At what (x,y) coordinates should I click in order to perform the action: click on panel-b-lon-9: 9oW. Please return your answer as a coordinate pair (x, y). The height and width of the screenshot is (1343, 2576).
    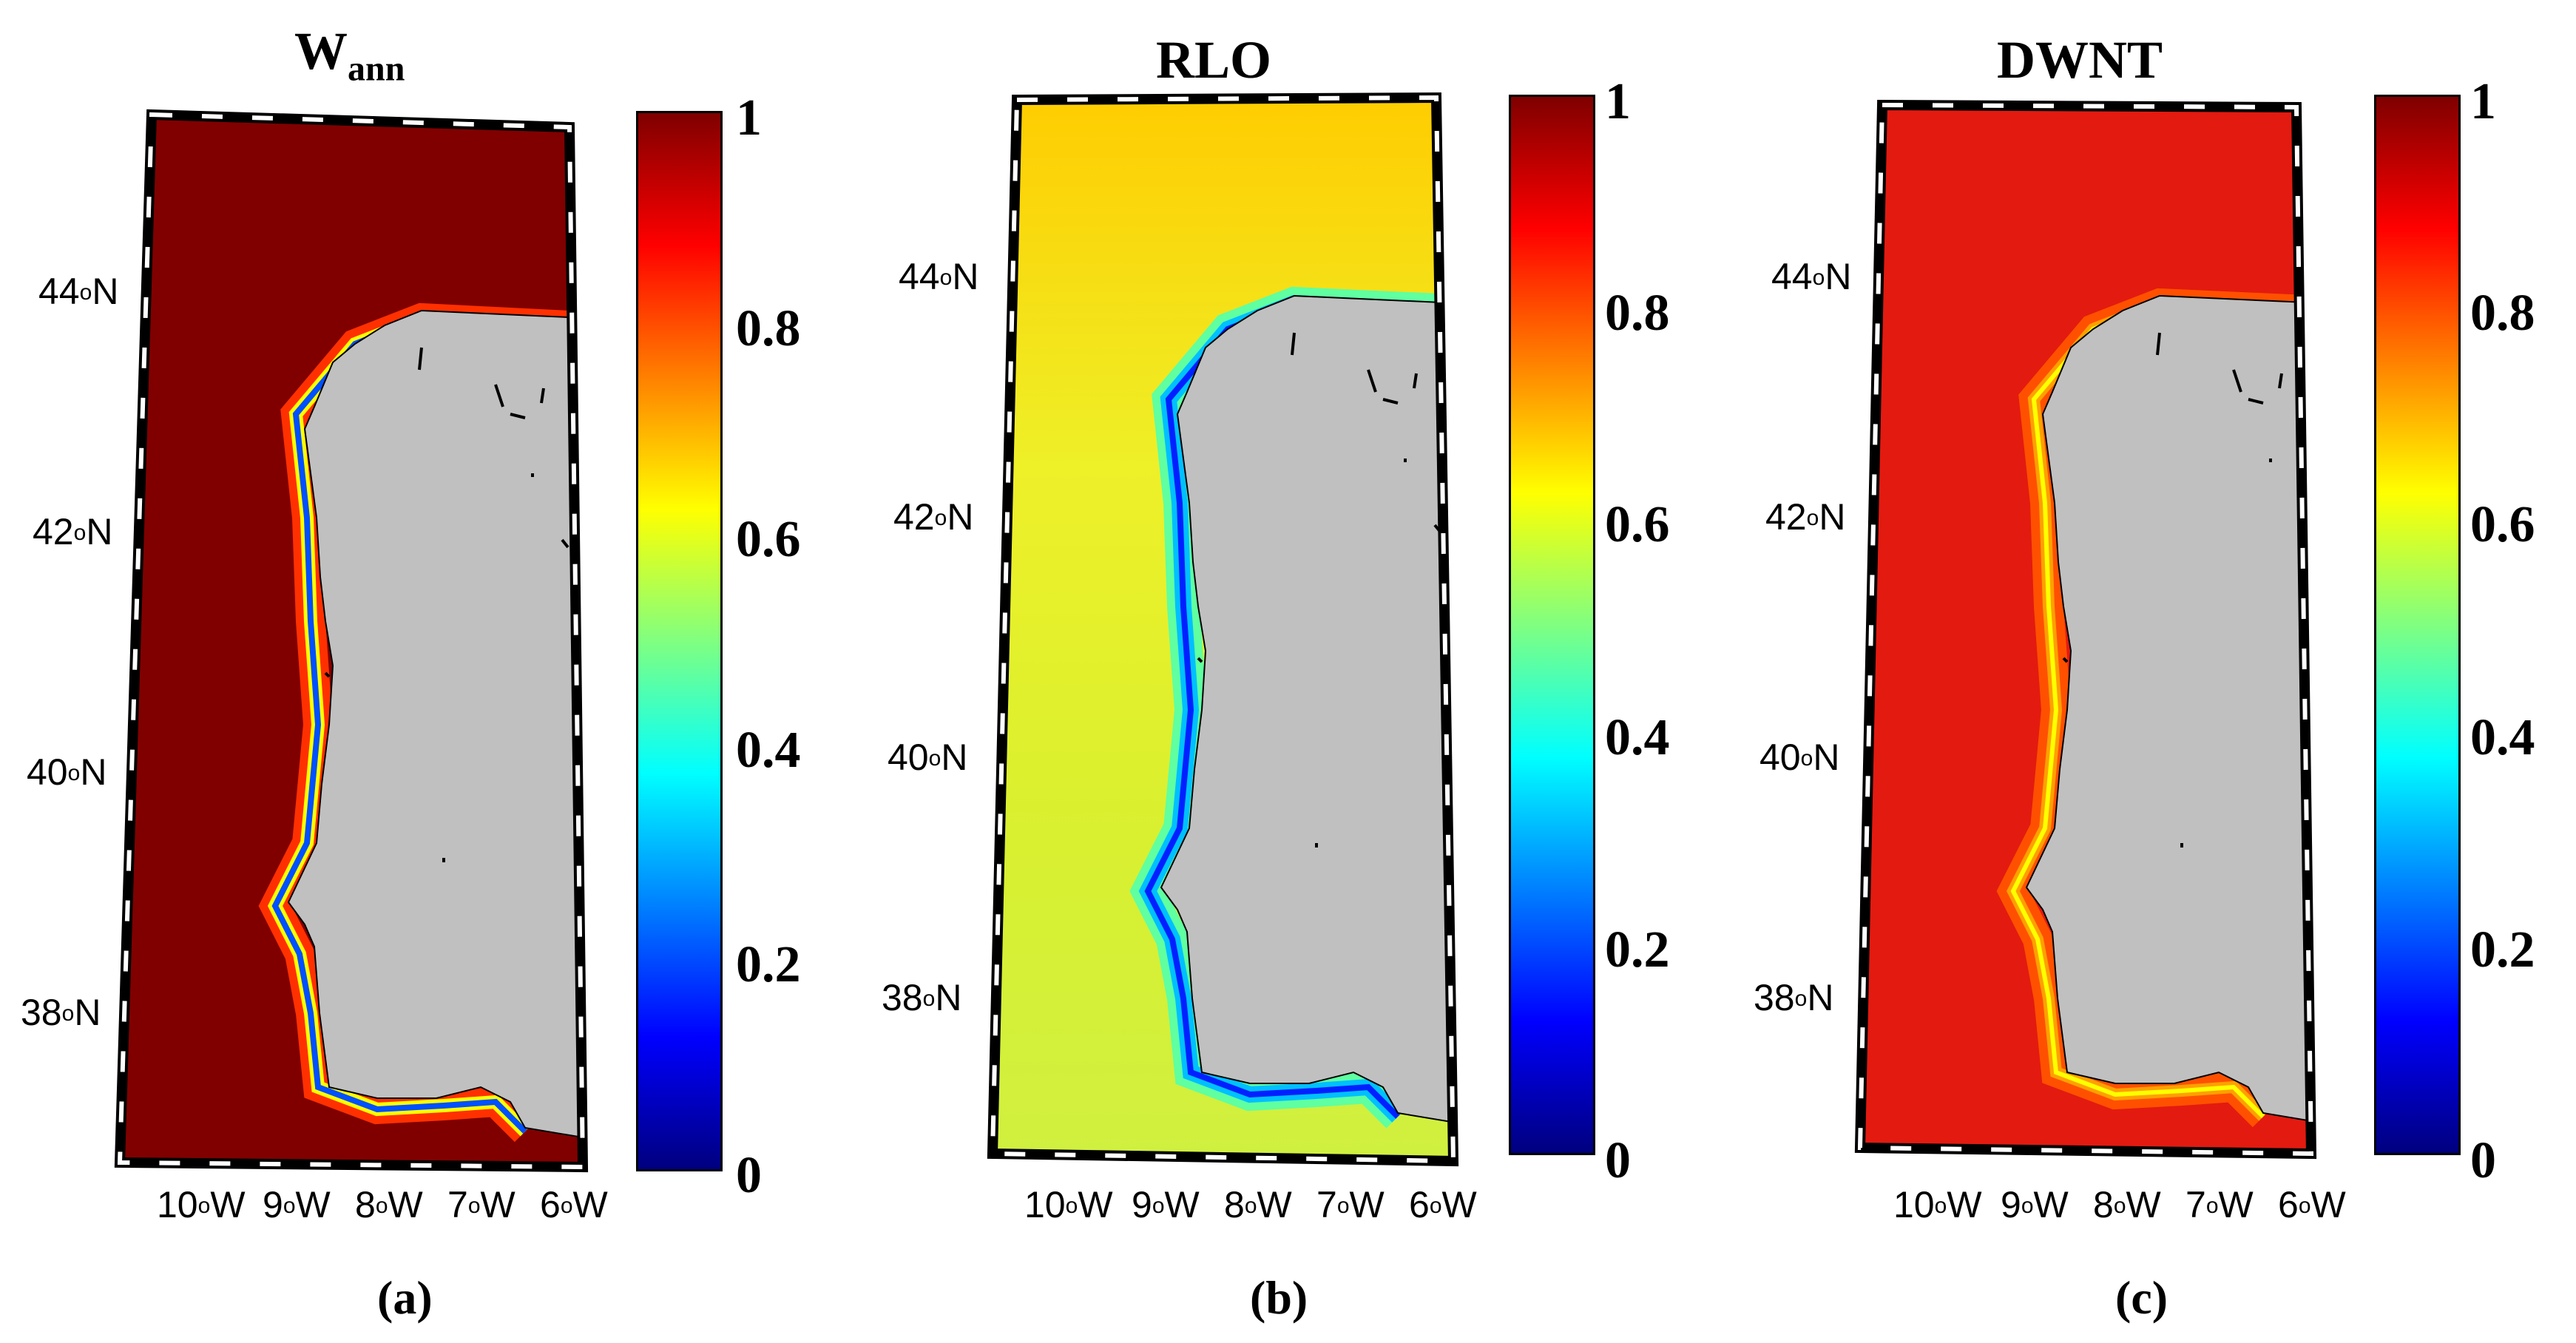
    Looking at the image, I should click on (1166, 1204).